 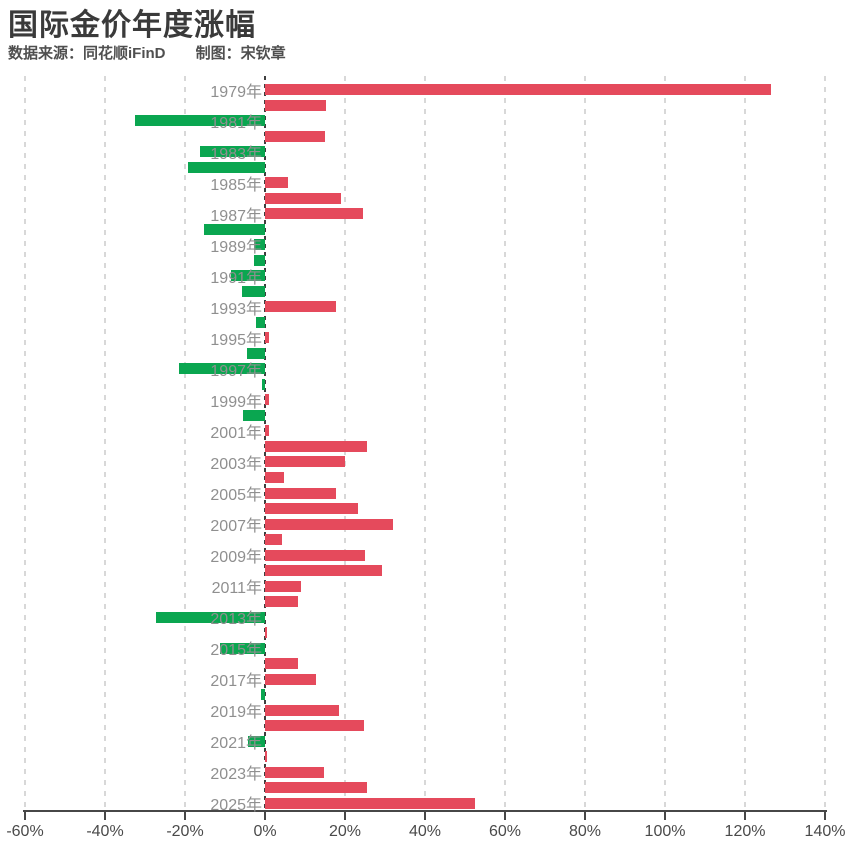 I want to click on x-tick-label-60: 60%, so click(x=505, y=831).